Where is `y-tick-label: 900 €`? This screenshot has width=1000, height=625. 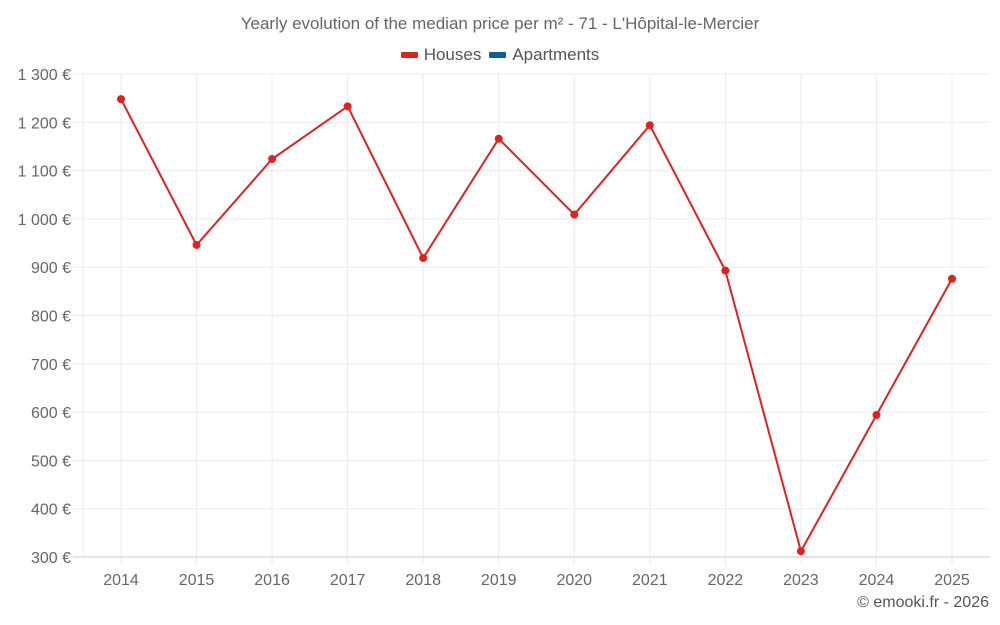
y-tick-label: 900 € is located at coordinates (51, 268).